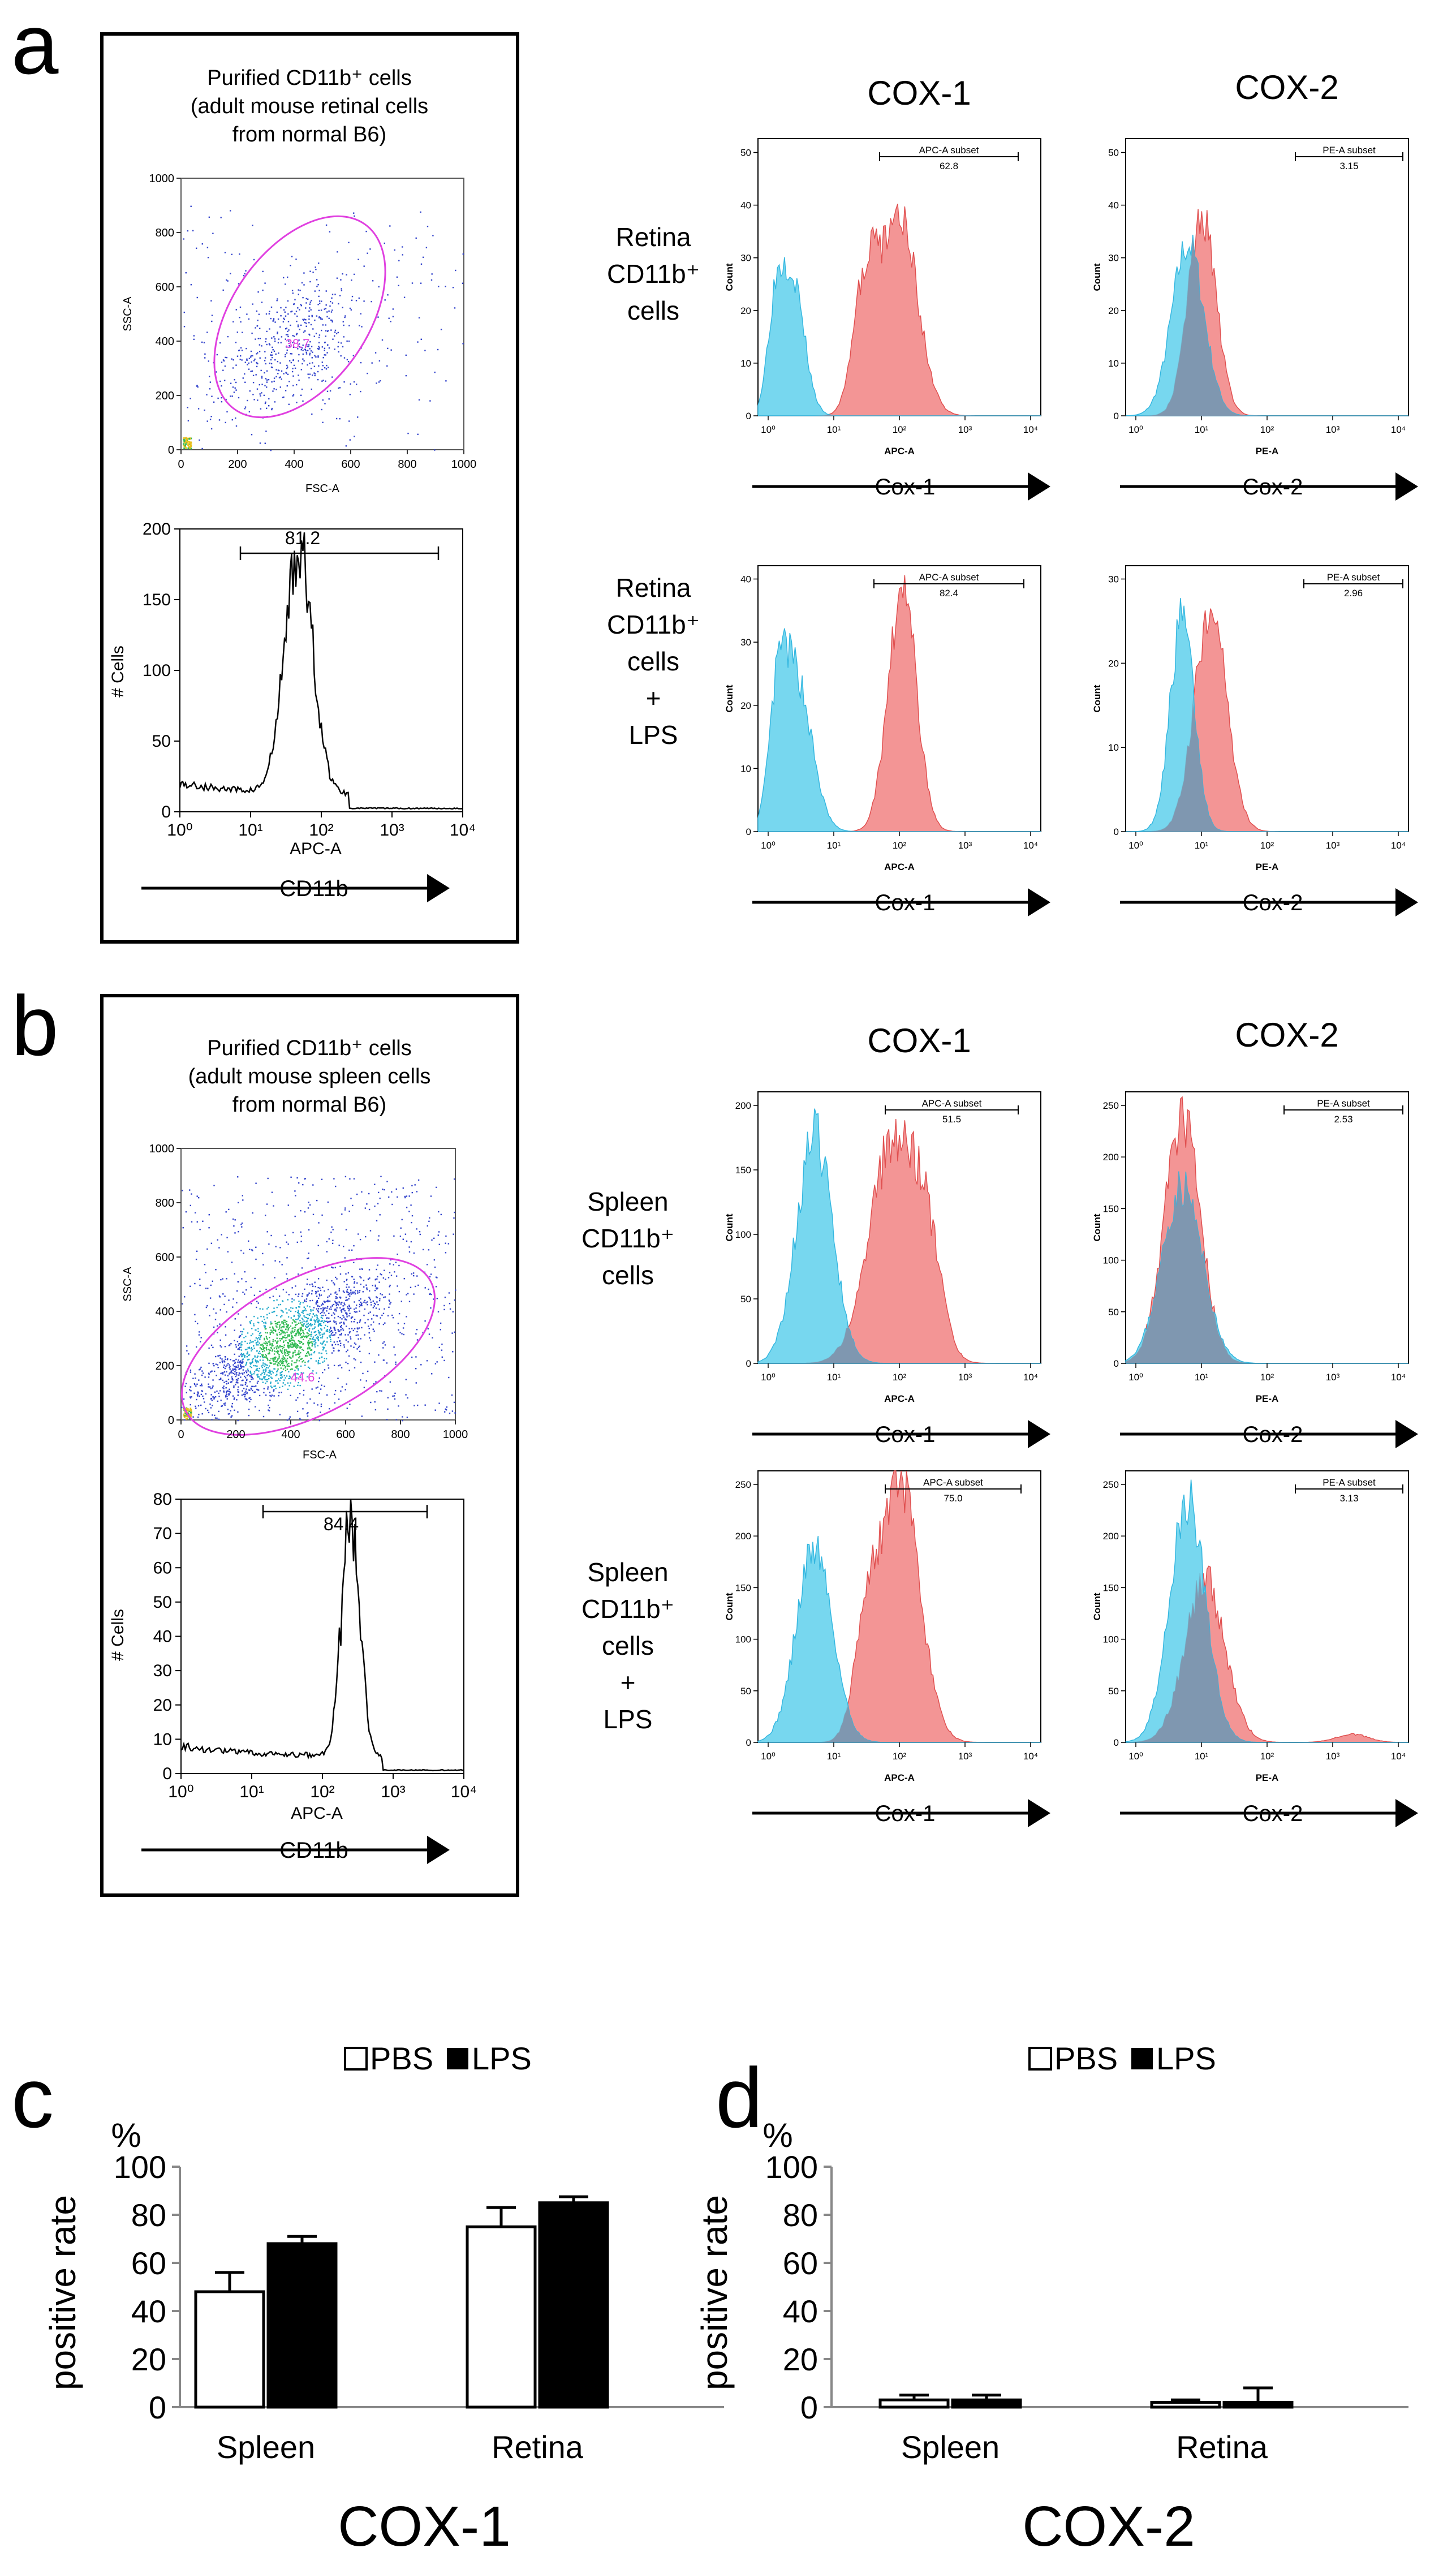  What do you see at coordinates (345, 1434) in the screenshot?
I see `x-tick-label: 600` at bounding box center [345, 1434].